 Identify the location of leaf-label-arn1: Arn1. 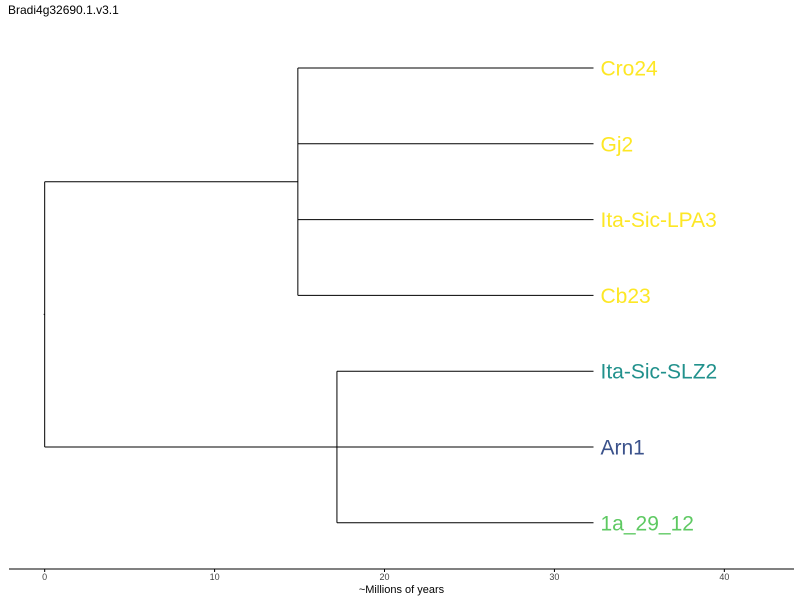
(623, 448).